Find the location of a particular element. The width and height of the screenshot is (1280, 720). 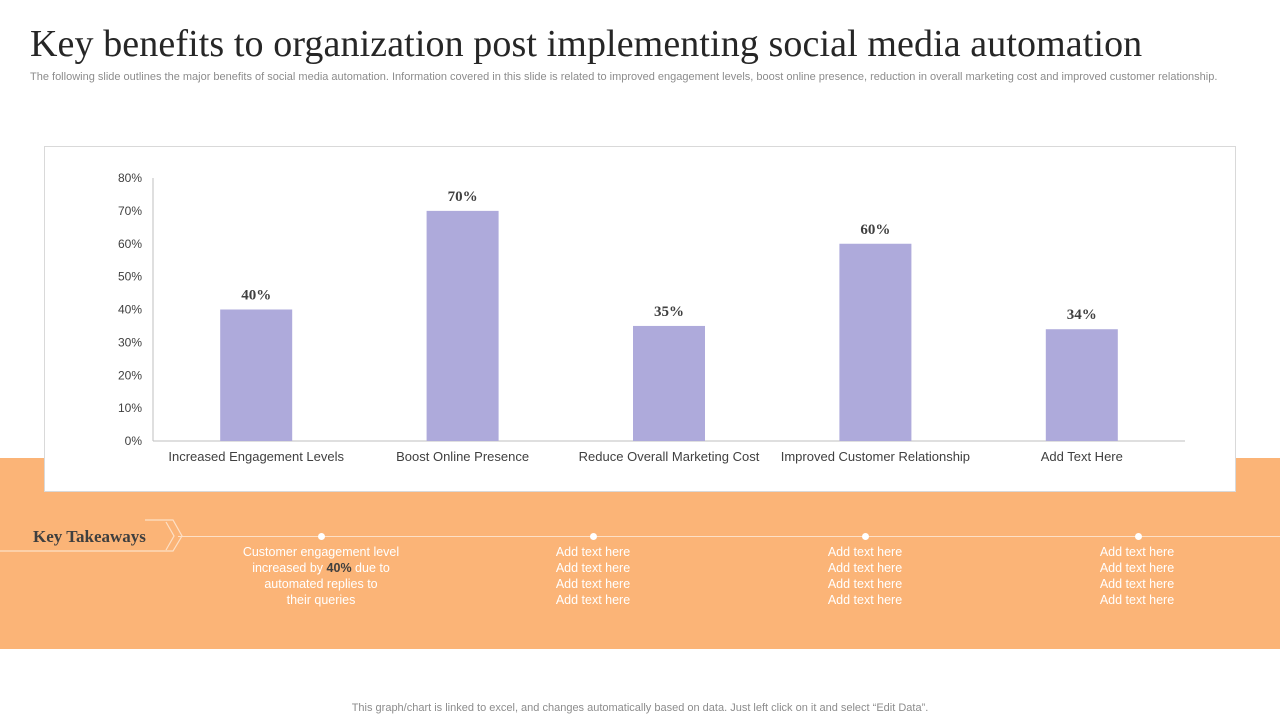

y-tick-label: 30% is located at coordinates (130, 342).